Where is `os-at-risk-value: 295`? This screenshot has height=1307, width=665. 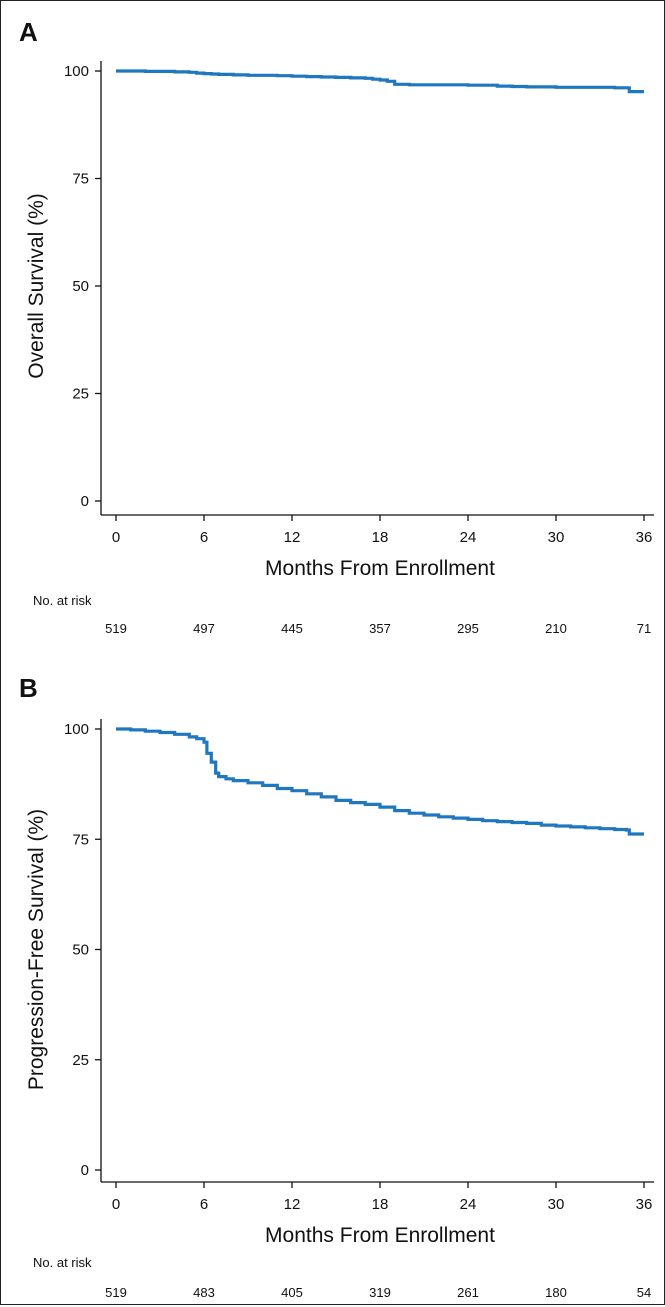
os-at-risk-value: 295 is located at coordinates (468, 628).